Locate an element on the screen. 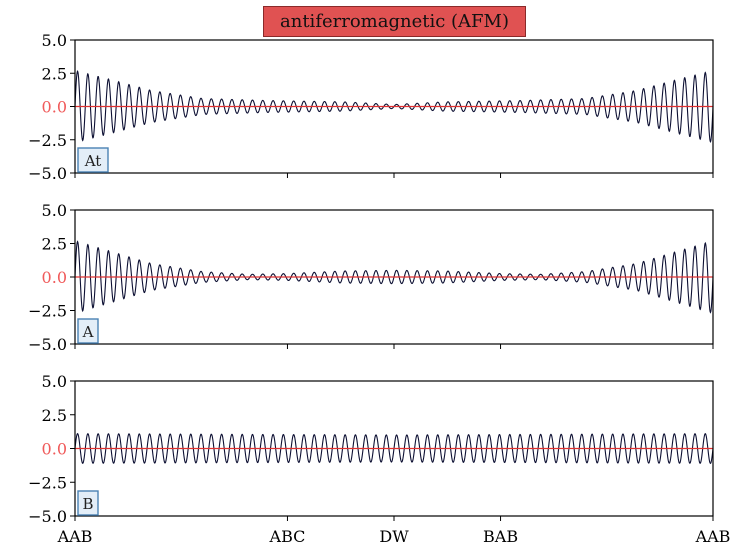  y-tick-label-1-2: 2.5 is located at coordinates (54, 73).